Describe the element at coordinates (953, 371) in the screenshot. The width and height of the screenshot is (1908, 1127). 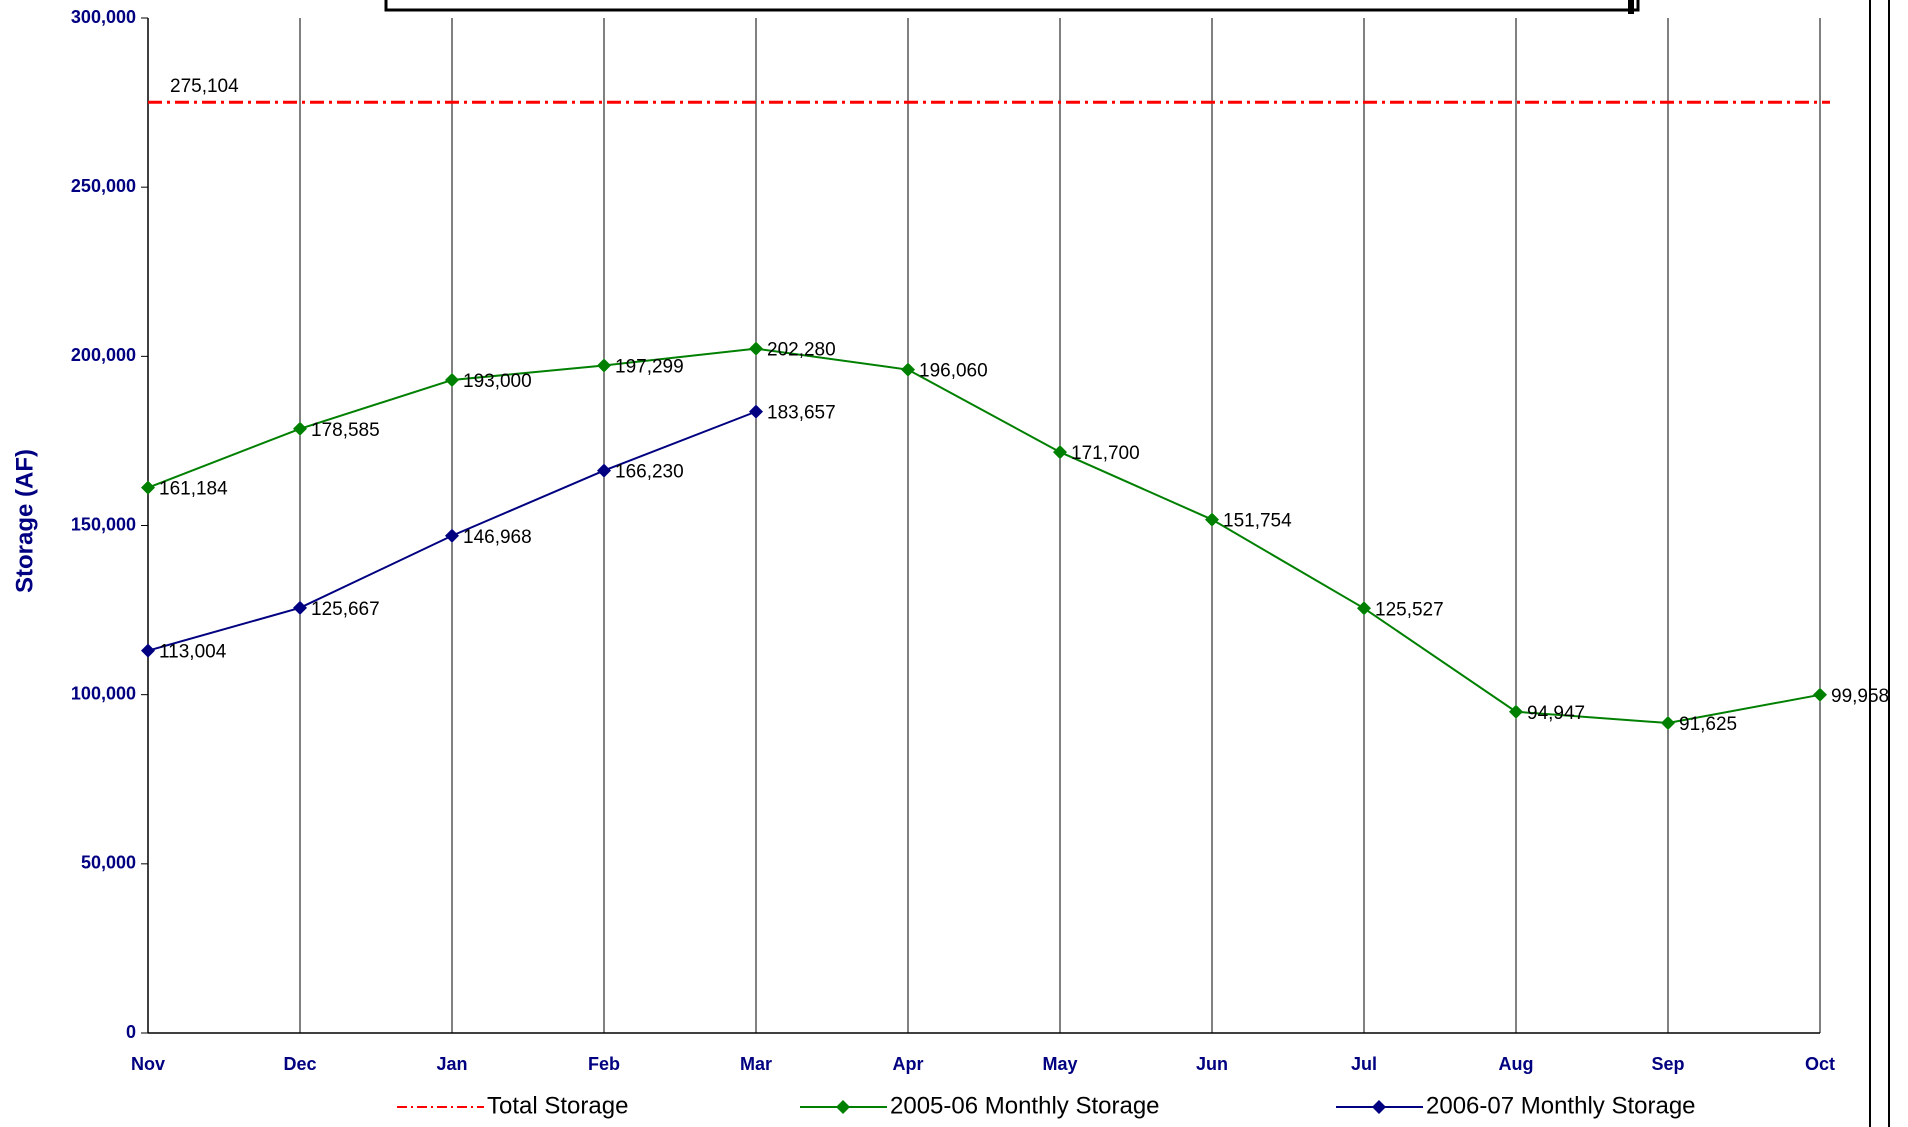
I see `data-label: 196,060` at that location.